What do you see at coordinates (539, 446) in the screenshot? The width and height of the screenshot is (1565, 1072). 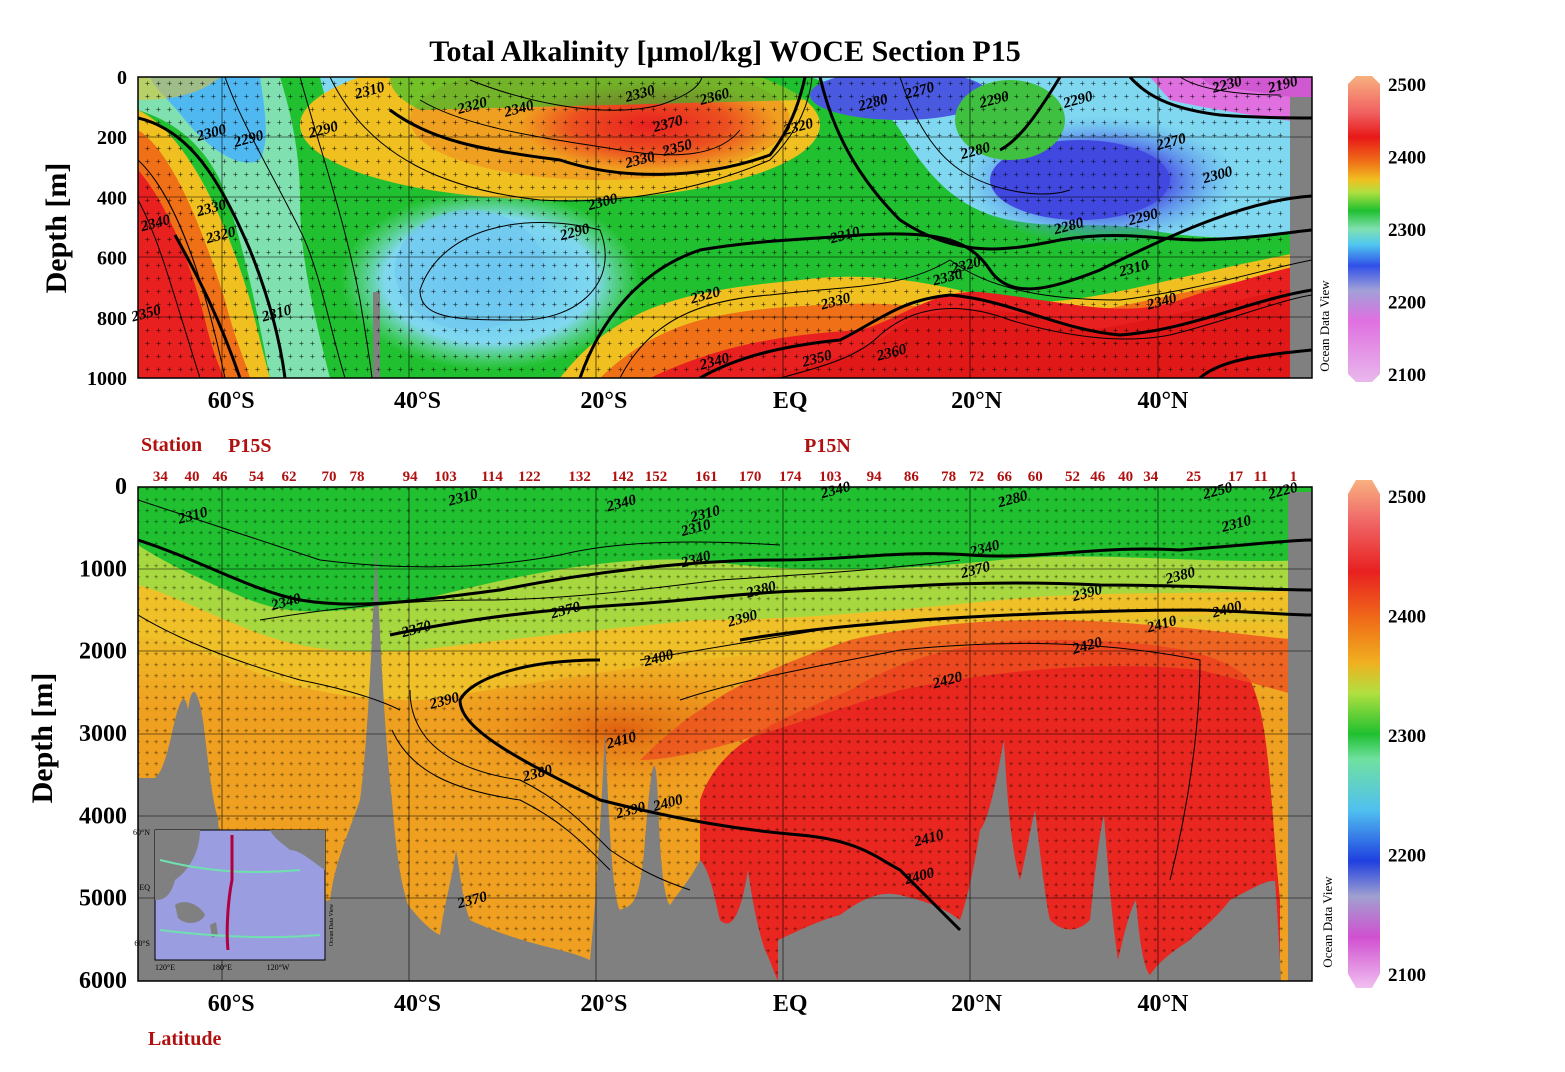 I see `section-labels: P15S P15N` at bounding box center [539, 446].